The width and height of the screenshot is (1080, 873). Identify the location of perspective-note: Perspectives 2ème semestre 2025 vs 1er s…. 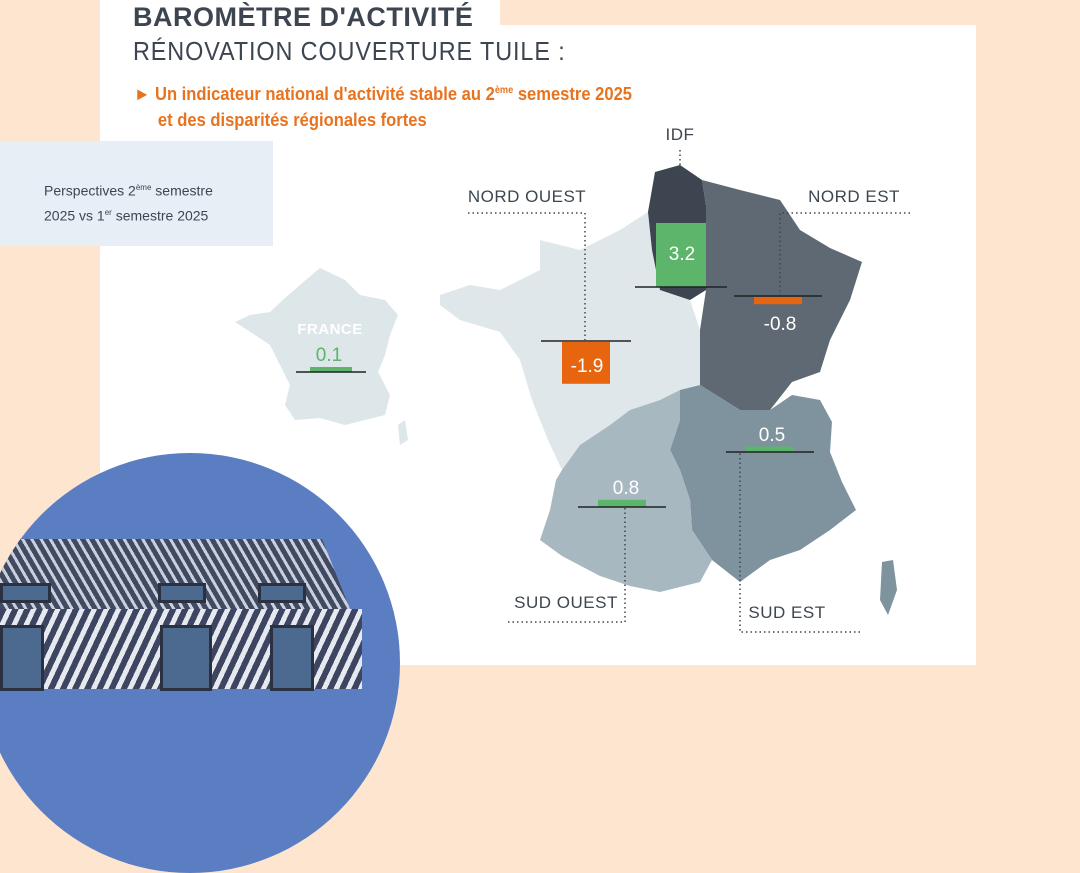
(136, 193).